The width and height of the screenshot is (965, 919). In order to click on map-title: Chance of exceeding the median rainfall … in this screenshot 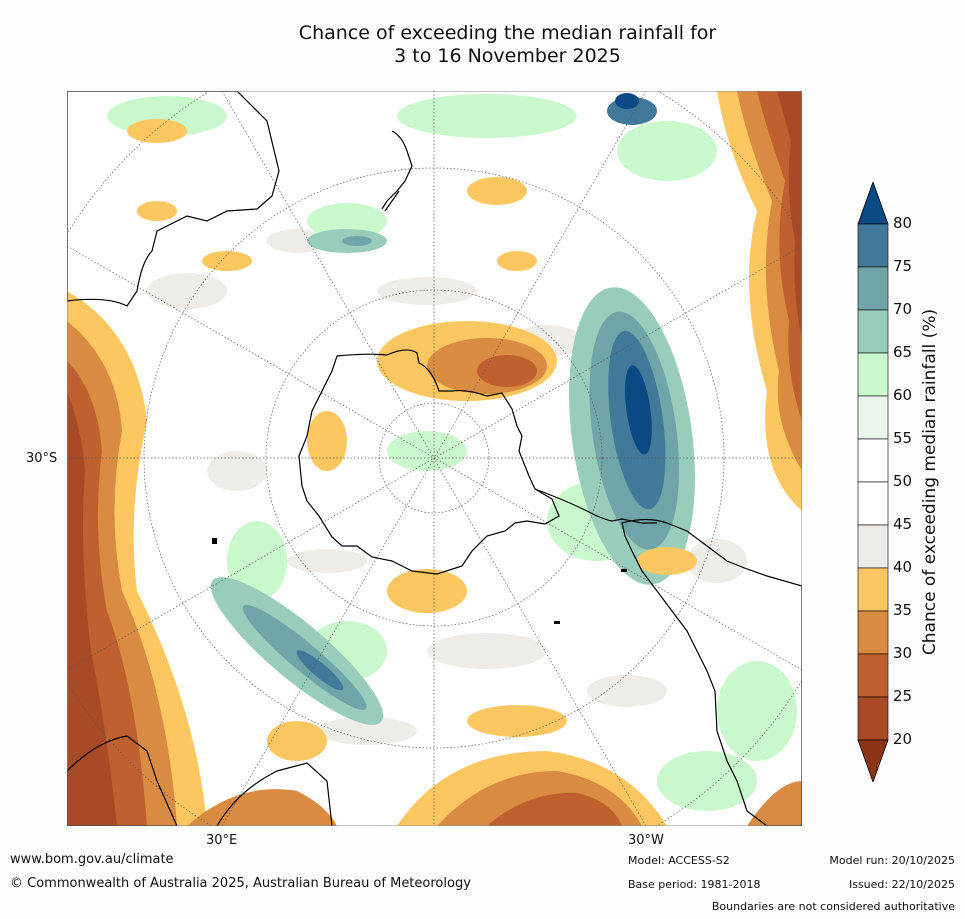, I will do `click(482, 45)`.